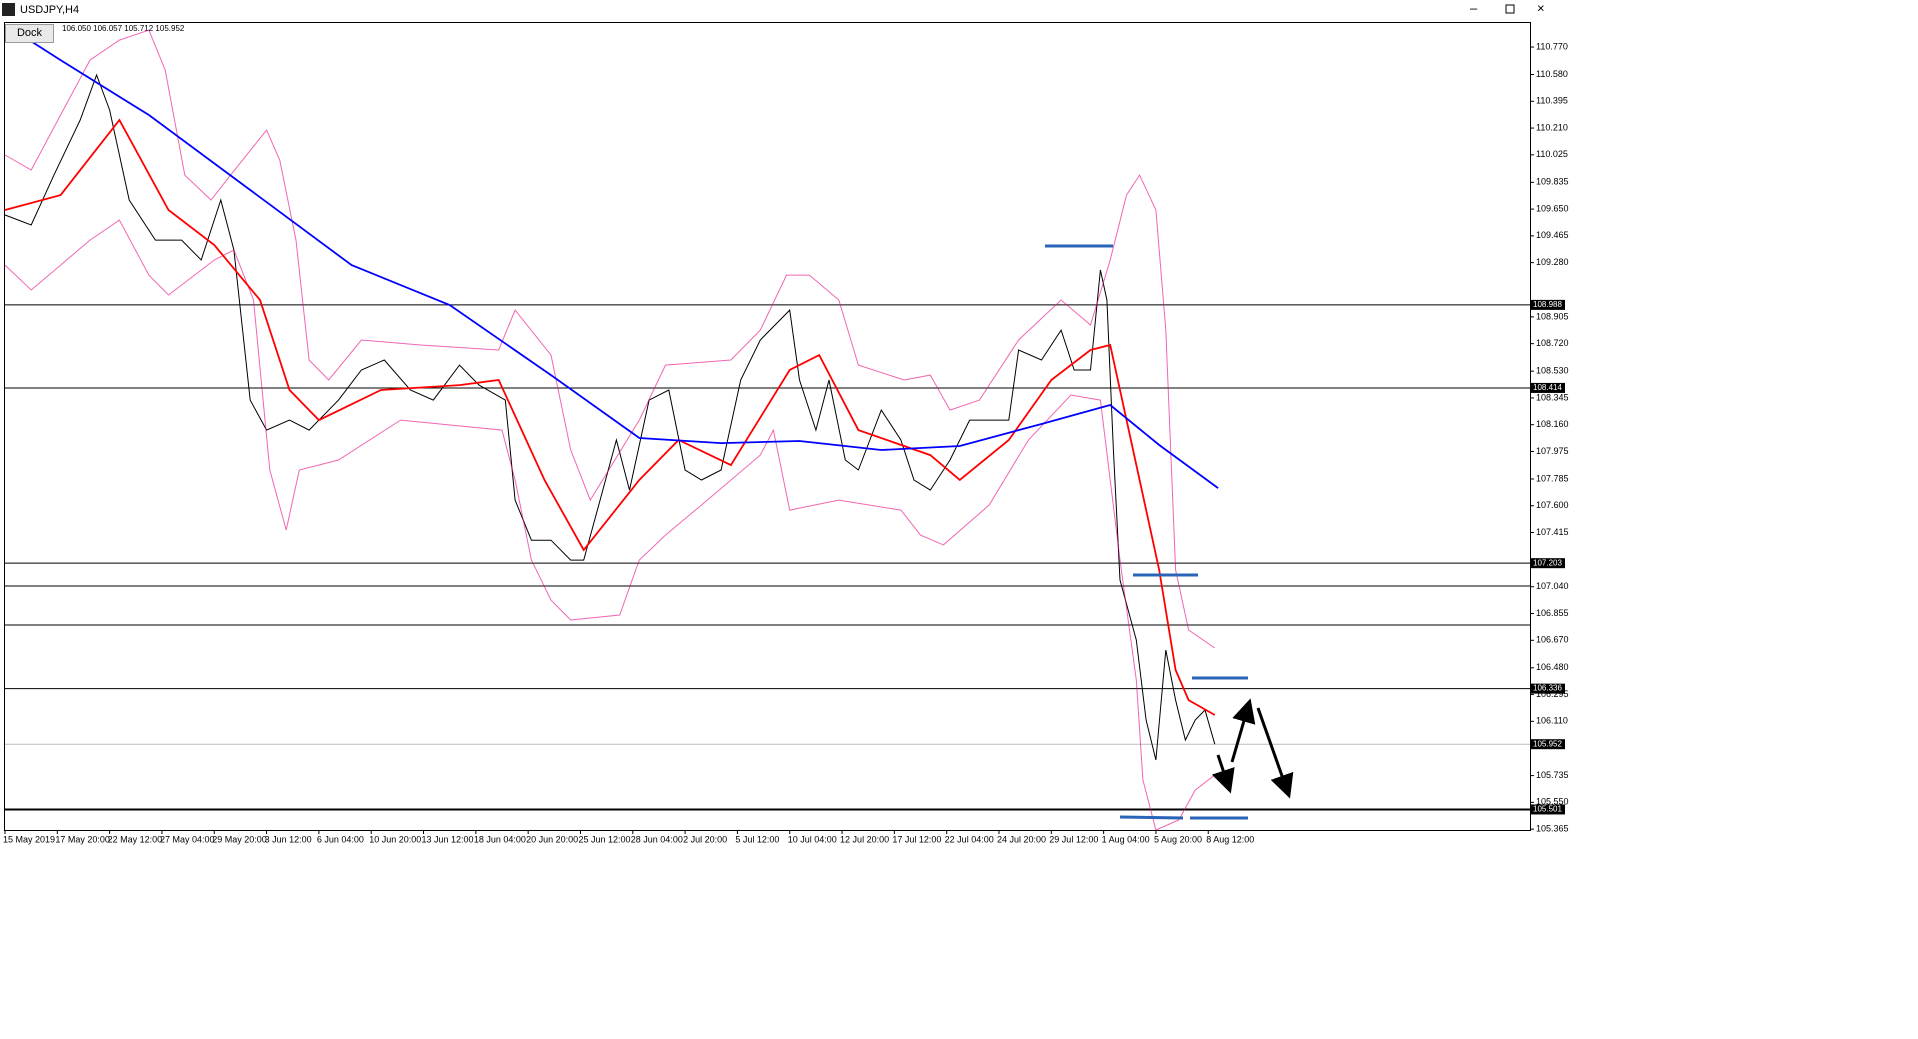 The width and height of the screenshot is (1918, 1039). I want to click on y-tick-label: 108.530, so click(1552, 371).